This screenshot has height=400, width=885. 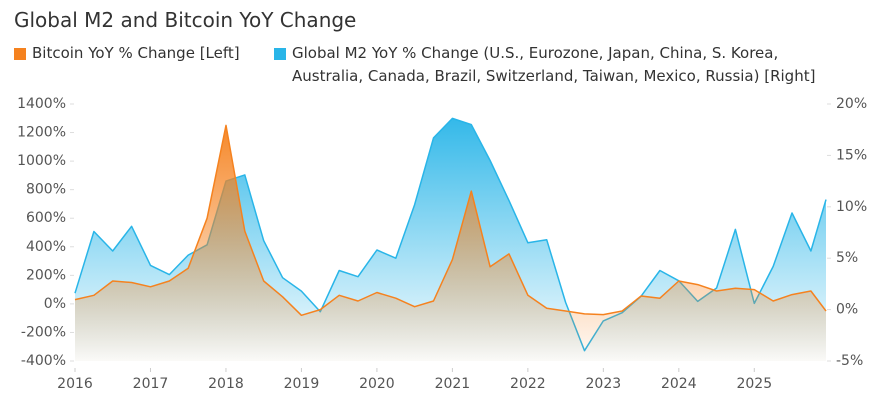 I want to click on y-tick-label: 800%, so click(x=46, y=190).